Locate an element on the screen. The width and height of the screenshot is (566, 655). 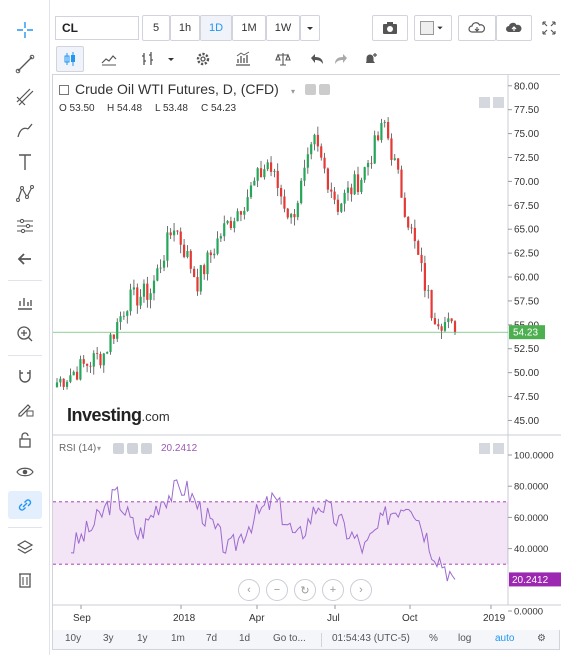
range-3y: 3y is located at coordinates (108, 638).